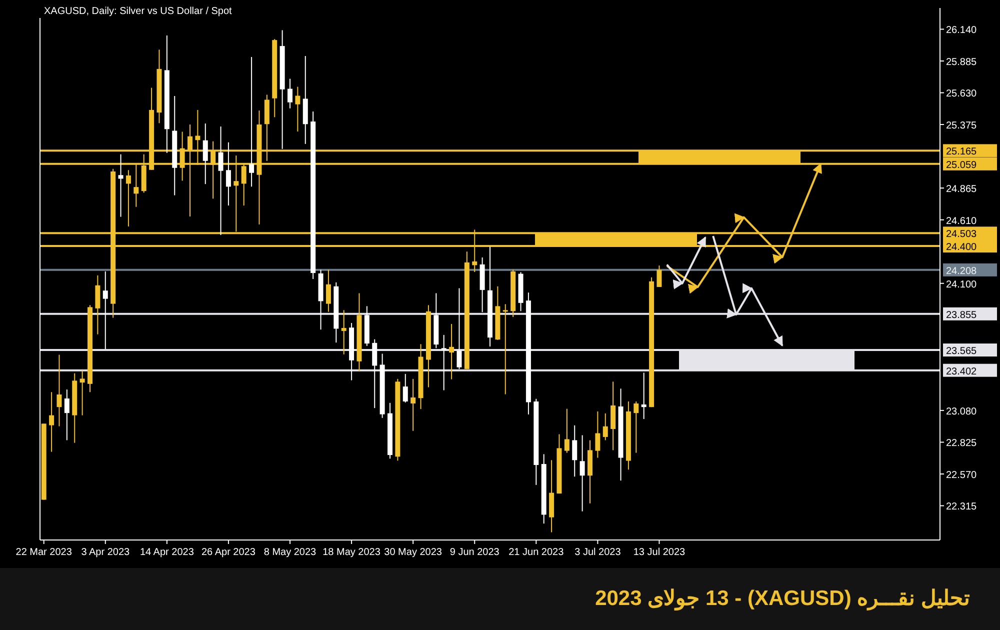  Describe the element at coordinates (228, 552) in the screenshot. I see `x-tick-label: 26 Apr 2023` at that location.